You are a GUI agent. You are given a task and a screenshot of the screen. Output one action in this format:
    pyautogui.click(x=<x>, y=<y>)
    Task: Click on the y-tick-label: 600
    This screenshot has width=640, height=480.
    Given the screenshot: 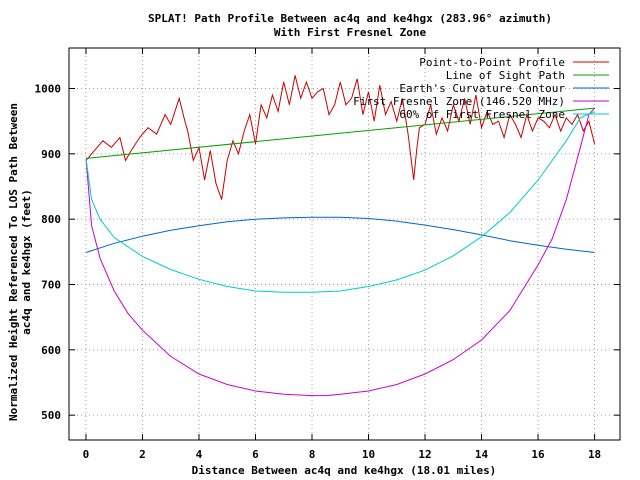 What is the action you would take?
    pyautogui.click(x=51, y=350)
    